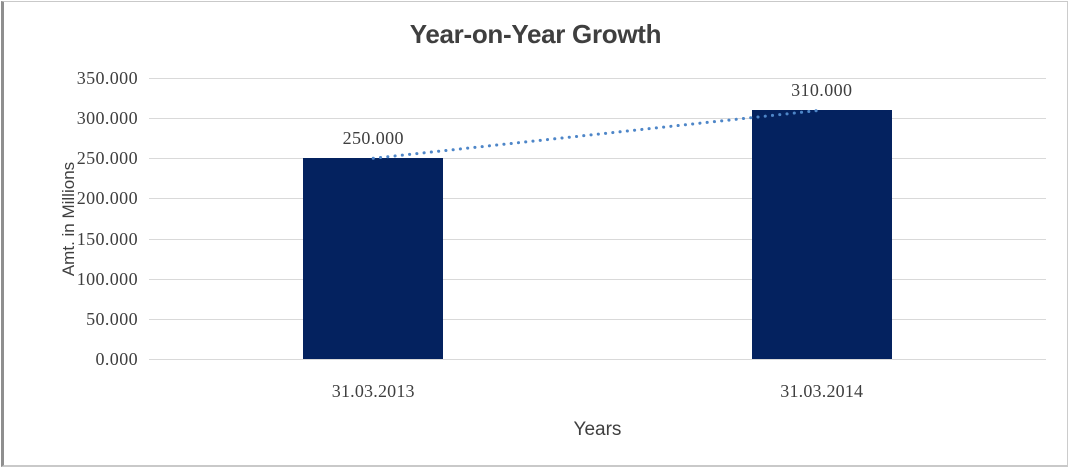 This screenshot has height=468, width=1068. What do you see at coordinates (373, 391) in the screenshot?
I see `x-tick-label: 31.03.2013` at bounding box center [373, 391].